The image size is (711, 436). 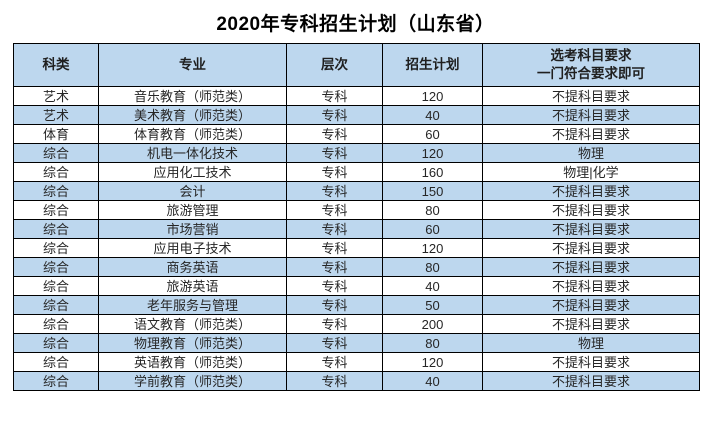 I want to click on table-row: 综合 应用化工技术 专科 160 物理|化学, so click(x=356, y=172).